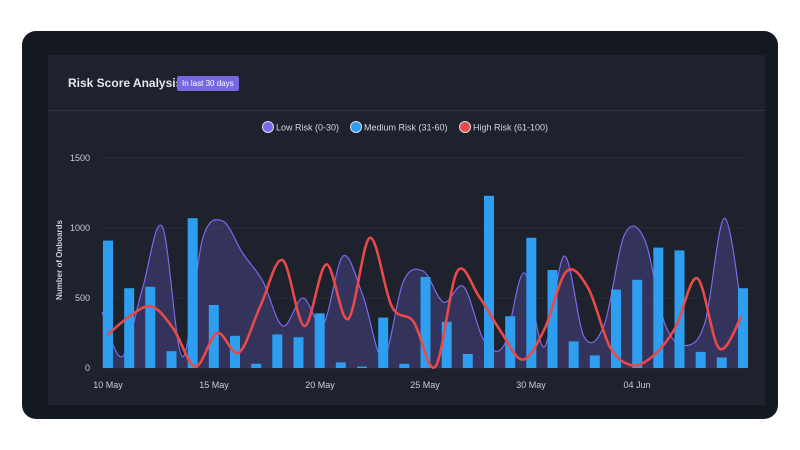 Image resolution: width=800 pixels, height=450 pixels. What do you see at coordinates (125, 83) in the screenshot?
I see `card-title: Risk Score Analysis` at bounding box center [125, 83].